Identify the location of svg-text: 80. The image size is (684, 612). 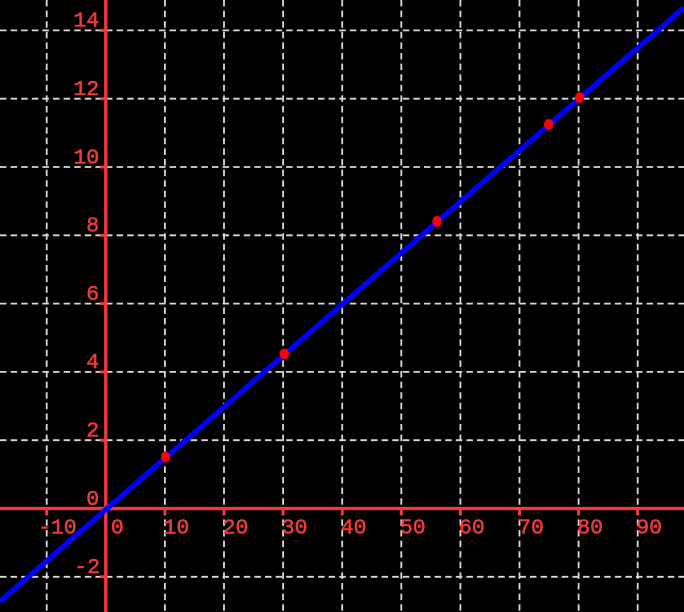
(590, 528).